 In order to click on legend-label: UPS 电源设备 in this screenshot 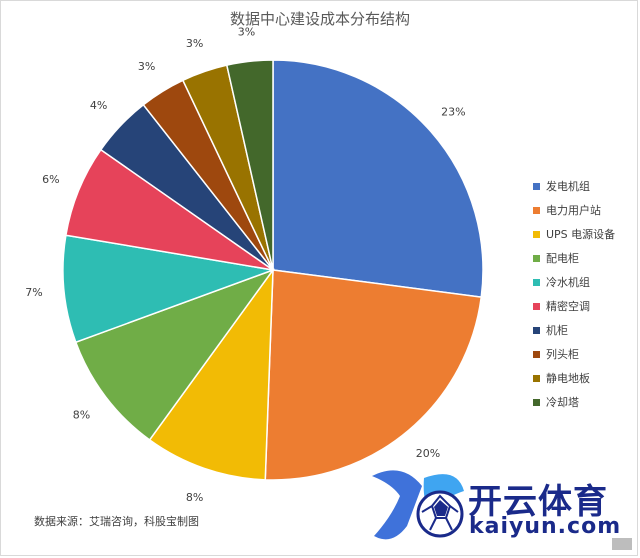, I will do `click(581, 234)`.